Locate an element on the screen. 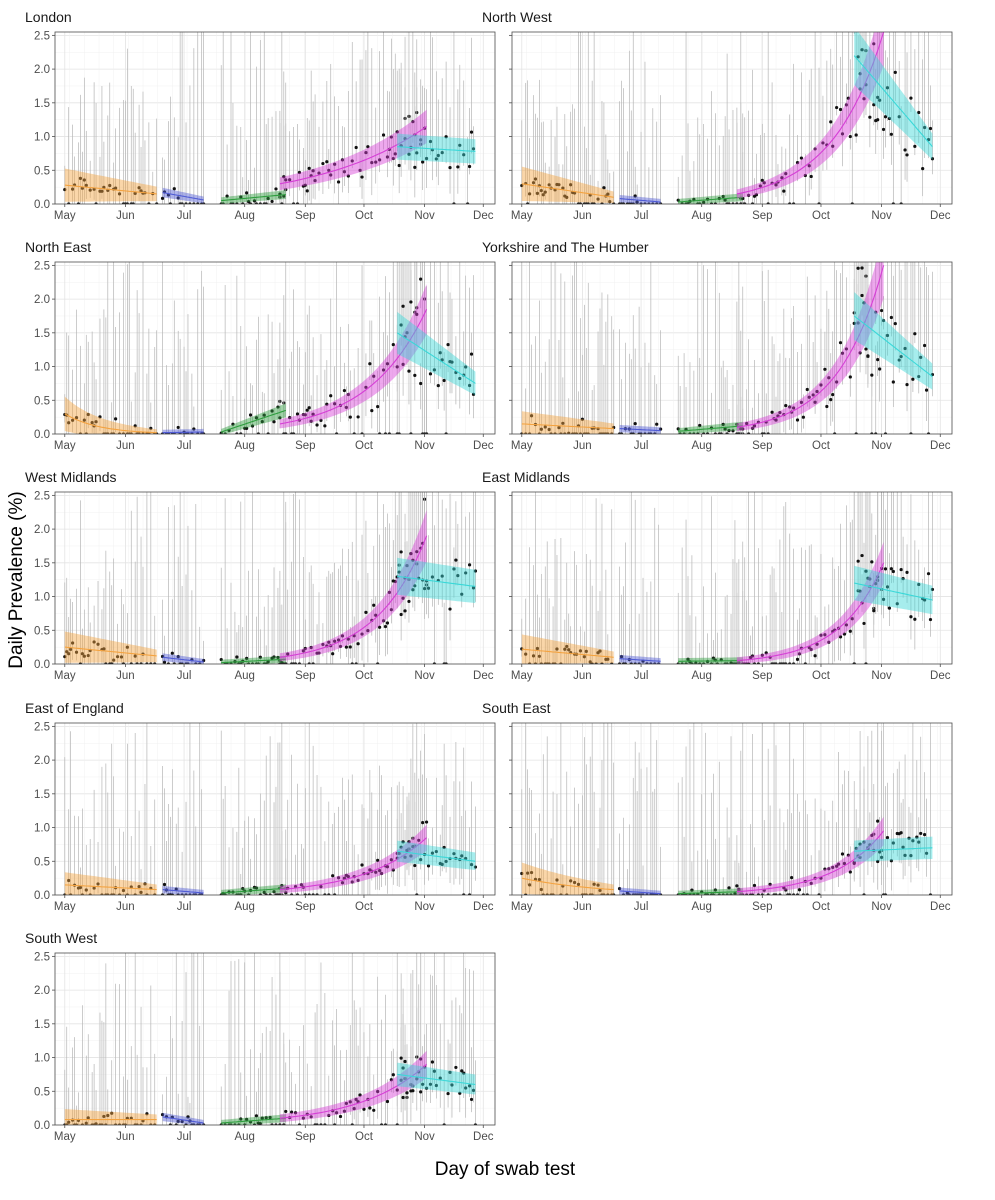 The width and height of the screenshot is (995, 1200). x-tick-label: Jul is located at coordinates (641, 446).